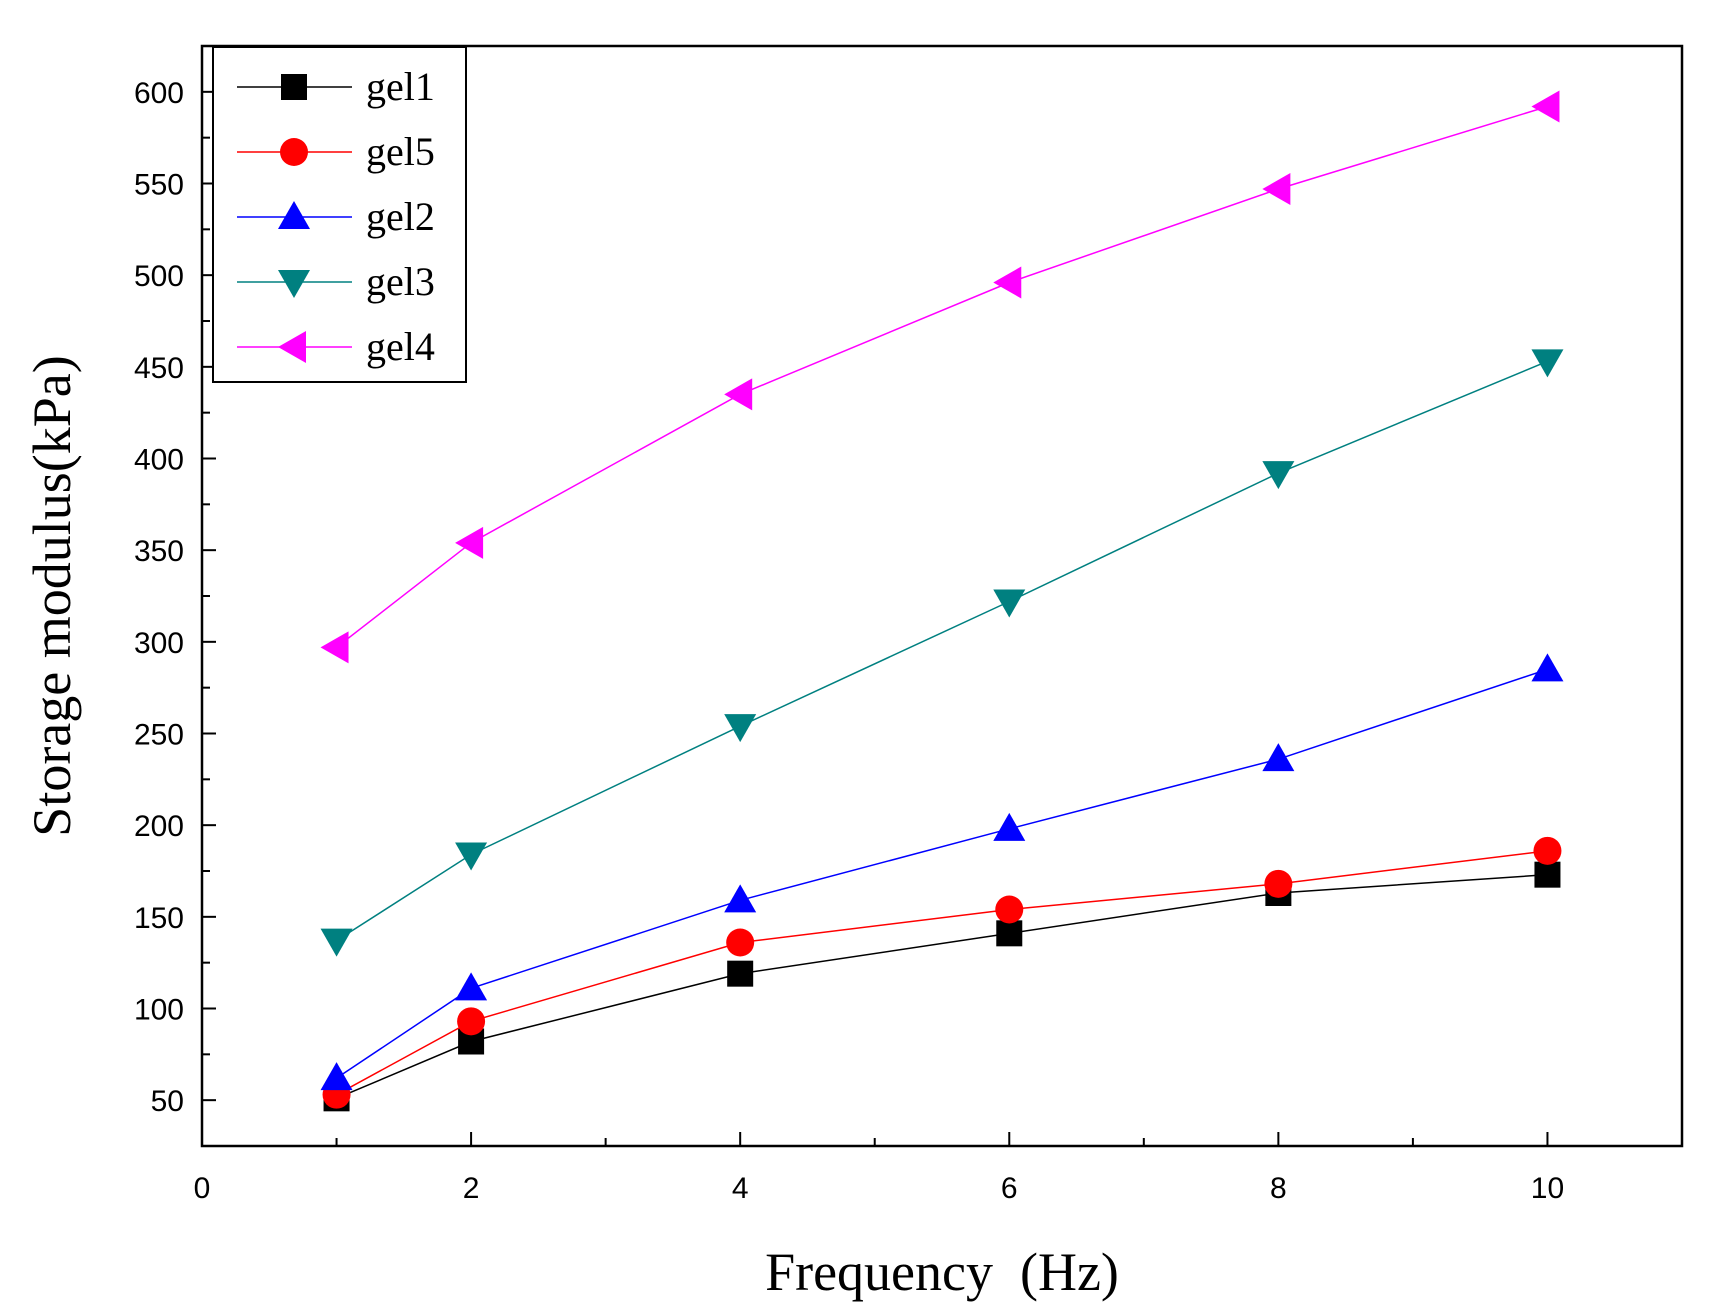 Image resolution: width=1733 pixels, height=1314 pixels. I want to click on x-axis-title: Frequency (Hz), so click(942, 1272).